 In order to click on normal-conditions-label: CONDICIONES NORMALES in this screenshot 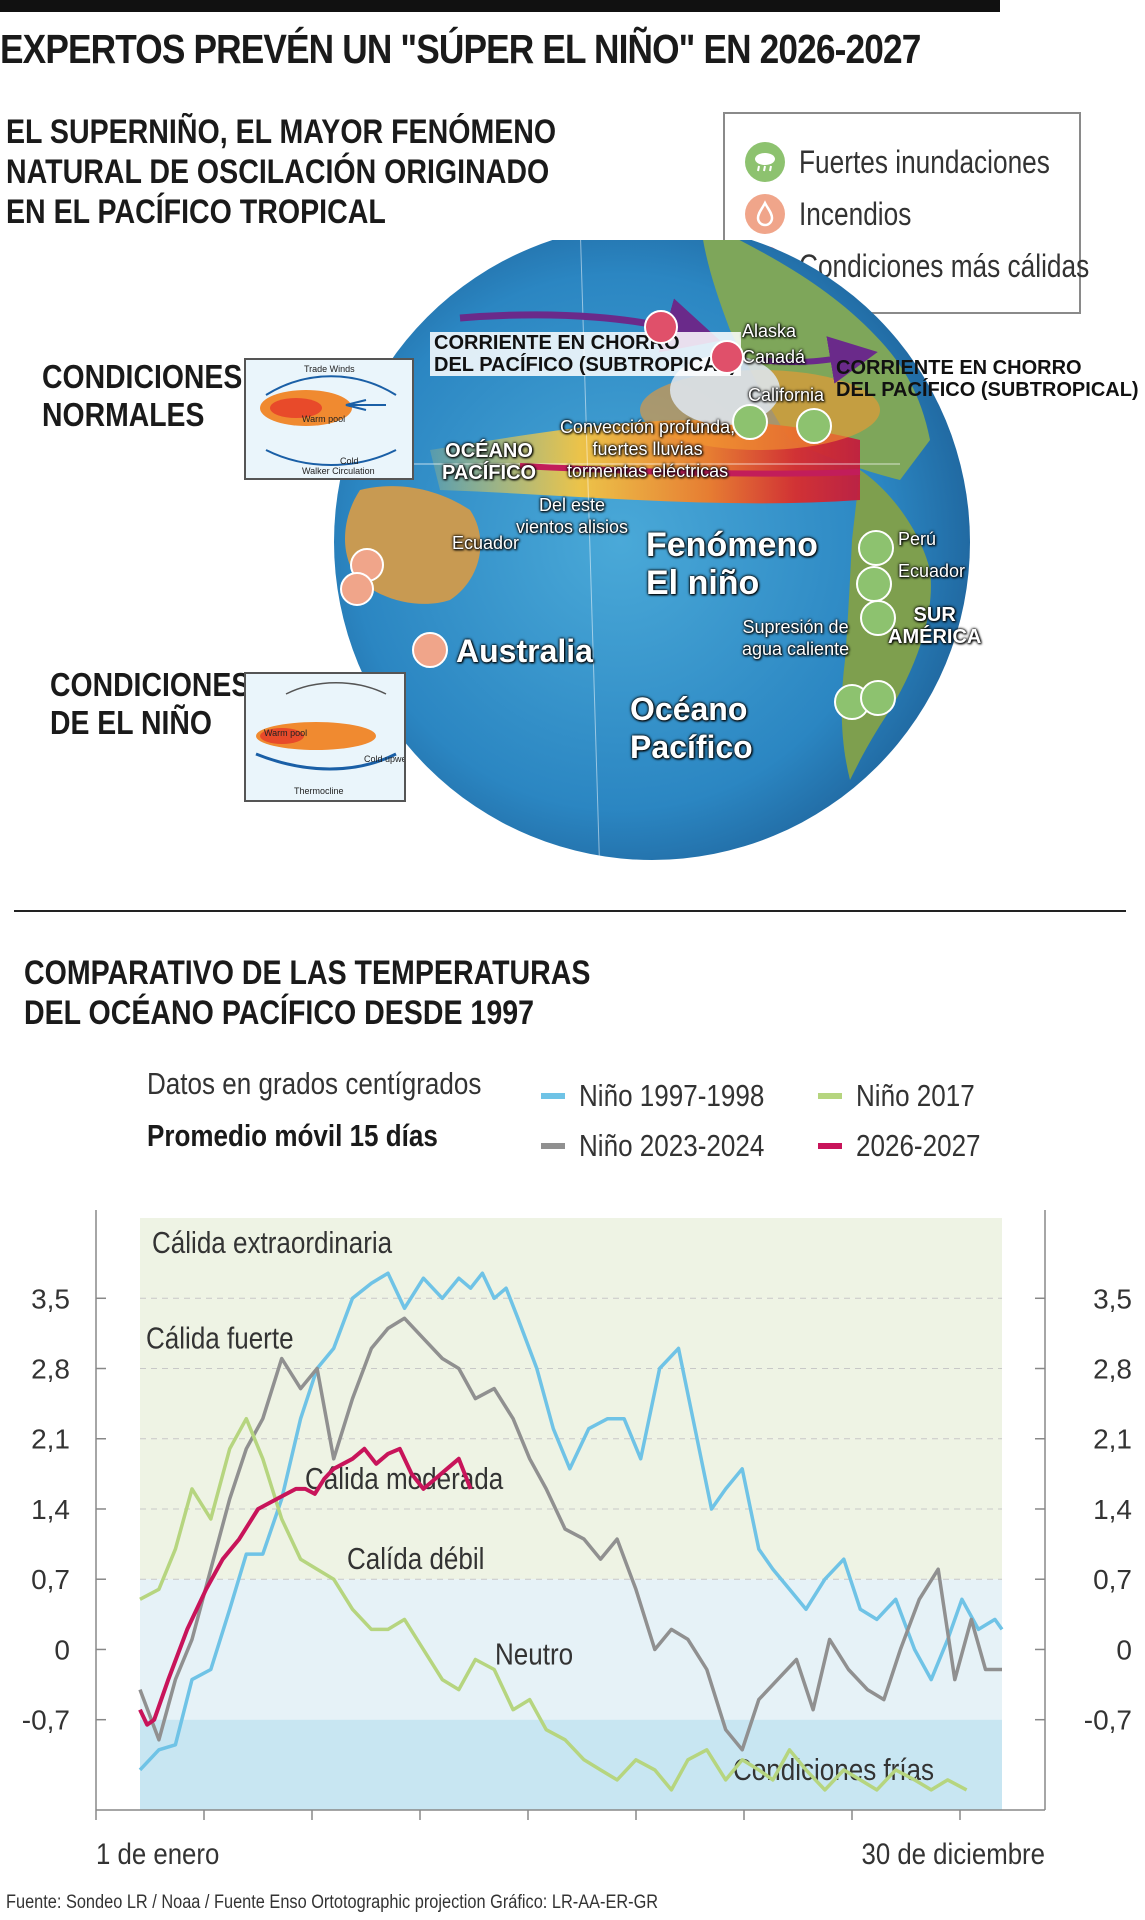, I will do `click(142, 395)`.